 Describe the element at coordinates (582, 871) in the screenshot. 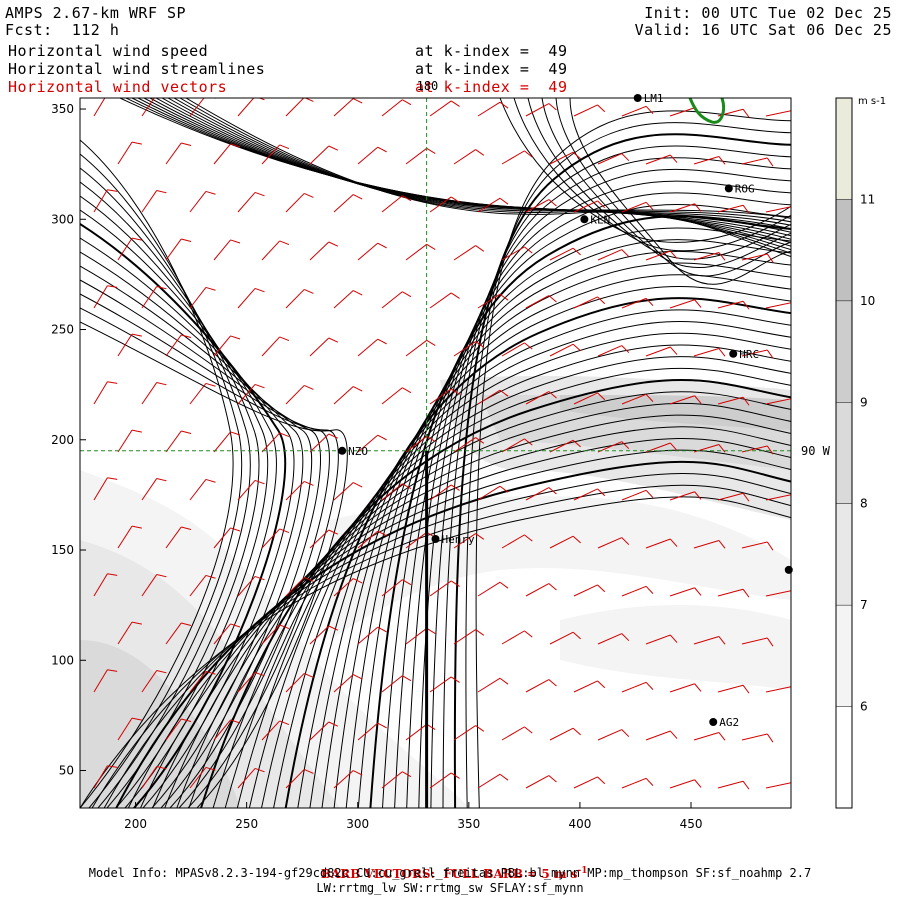

I see `barb-note-unit-exponent: -1` at that location.